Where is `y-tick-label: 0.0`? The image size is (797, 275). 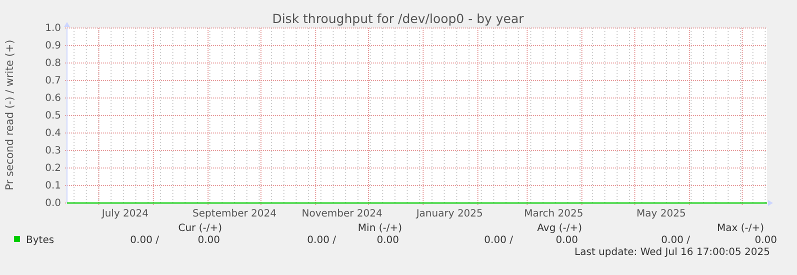
y-tick-label: 0.0 is located at coordinates (53, 204).